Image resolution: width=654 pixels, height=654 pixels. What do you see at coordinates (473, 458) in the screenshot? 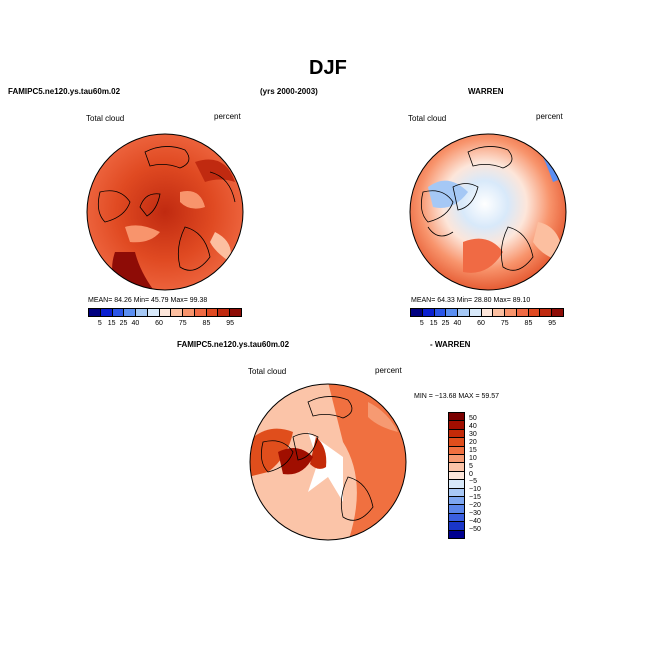
I see `colorbar-tick-label: 10` at bounding box center [473, 458].